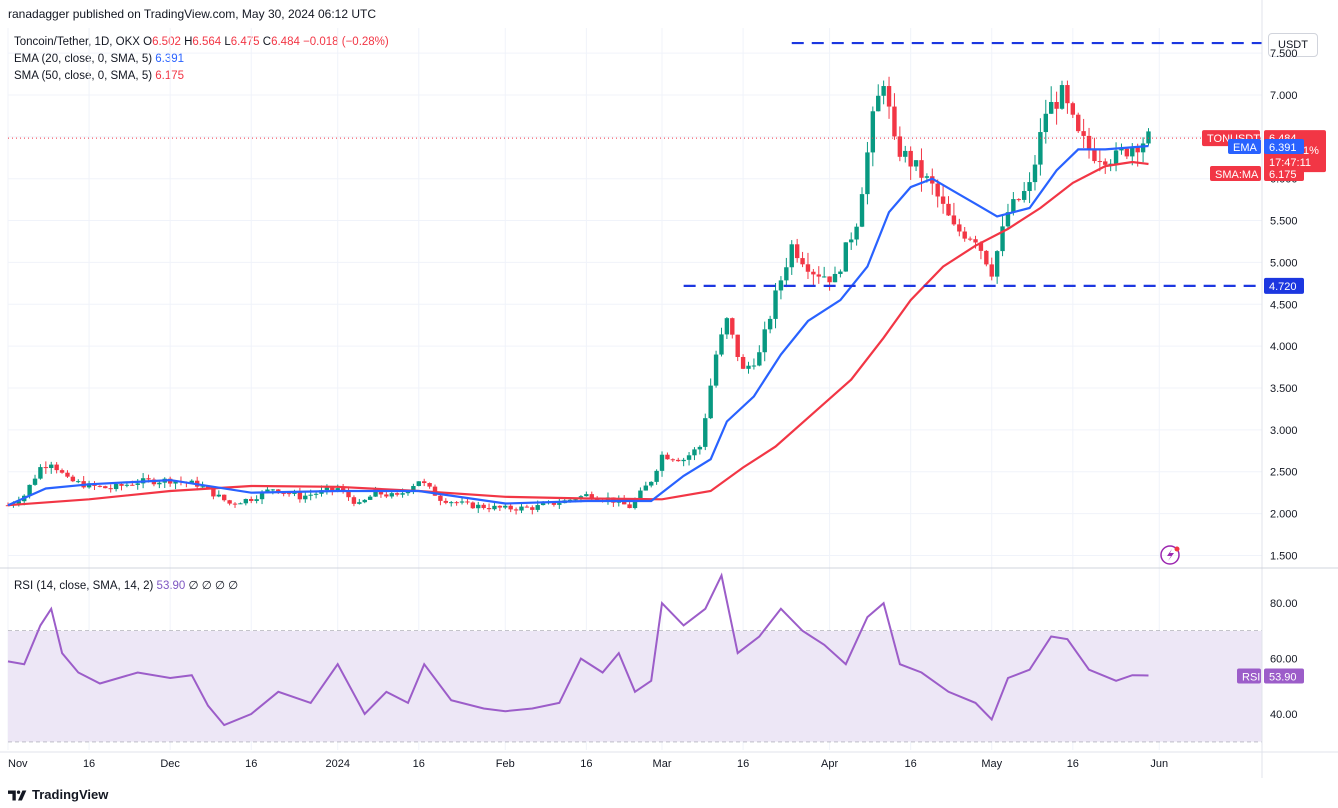 This screenshot has width=1338, height=808. Describe the element at coordinates (662, 764) in the screenshot. I see `time-tick-label: Mar` at that location.